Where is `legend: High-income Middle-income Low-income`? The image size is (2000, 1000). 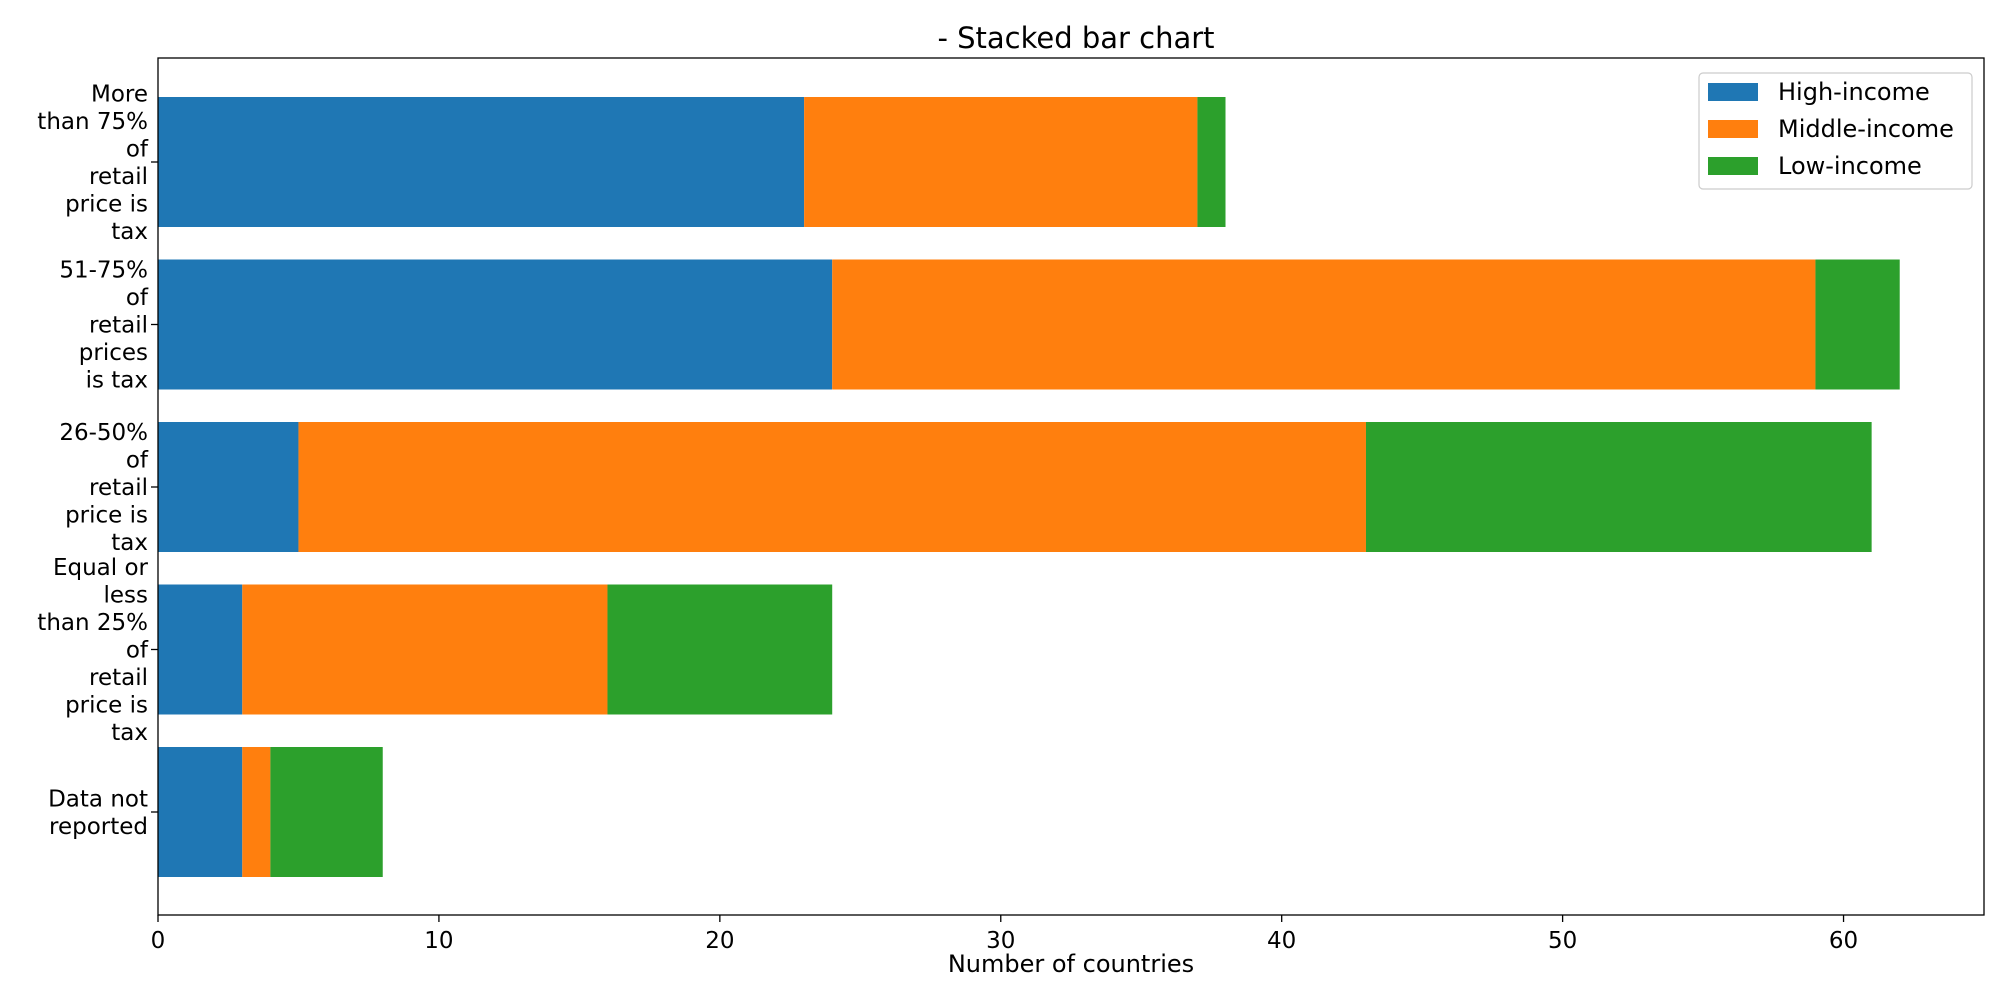
legend: High-income Middle-income Low-income is located at coordinates (1835, 131).